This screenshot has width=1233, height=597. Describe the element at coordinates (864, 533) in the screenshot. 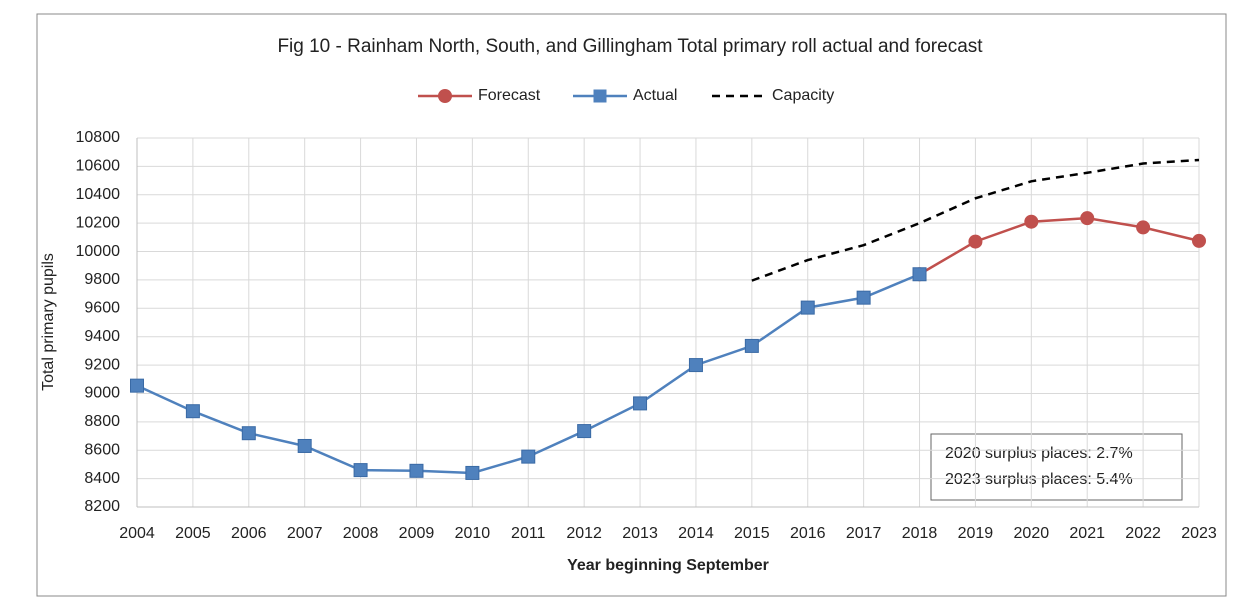

I see `x-tick-label: 2017` at that location.